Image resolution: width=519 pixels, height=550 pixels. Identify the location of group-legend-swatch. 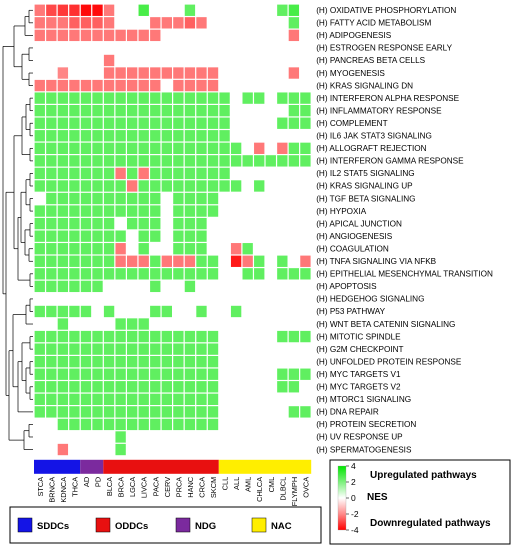
(183, 525).